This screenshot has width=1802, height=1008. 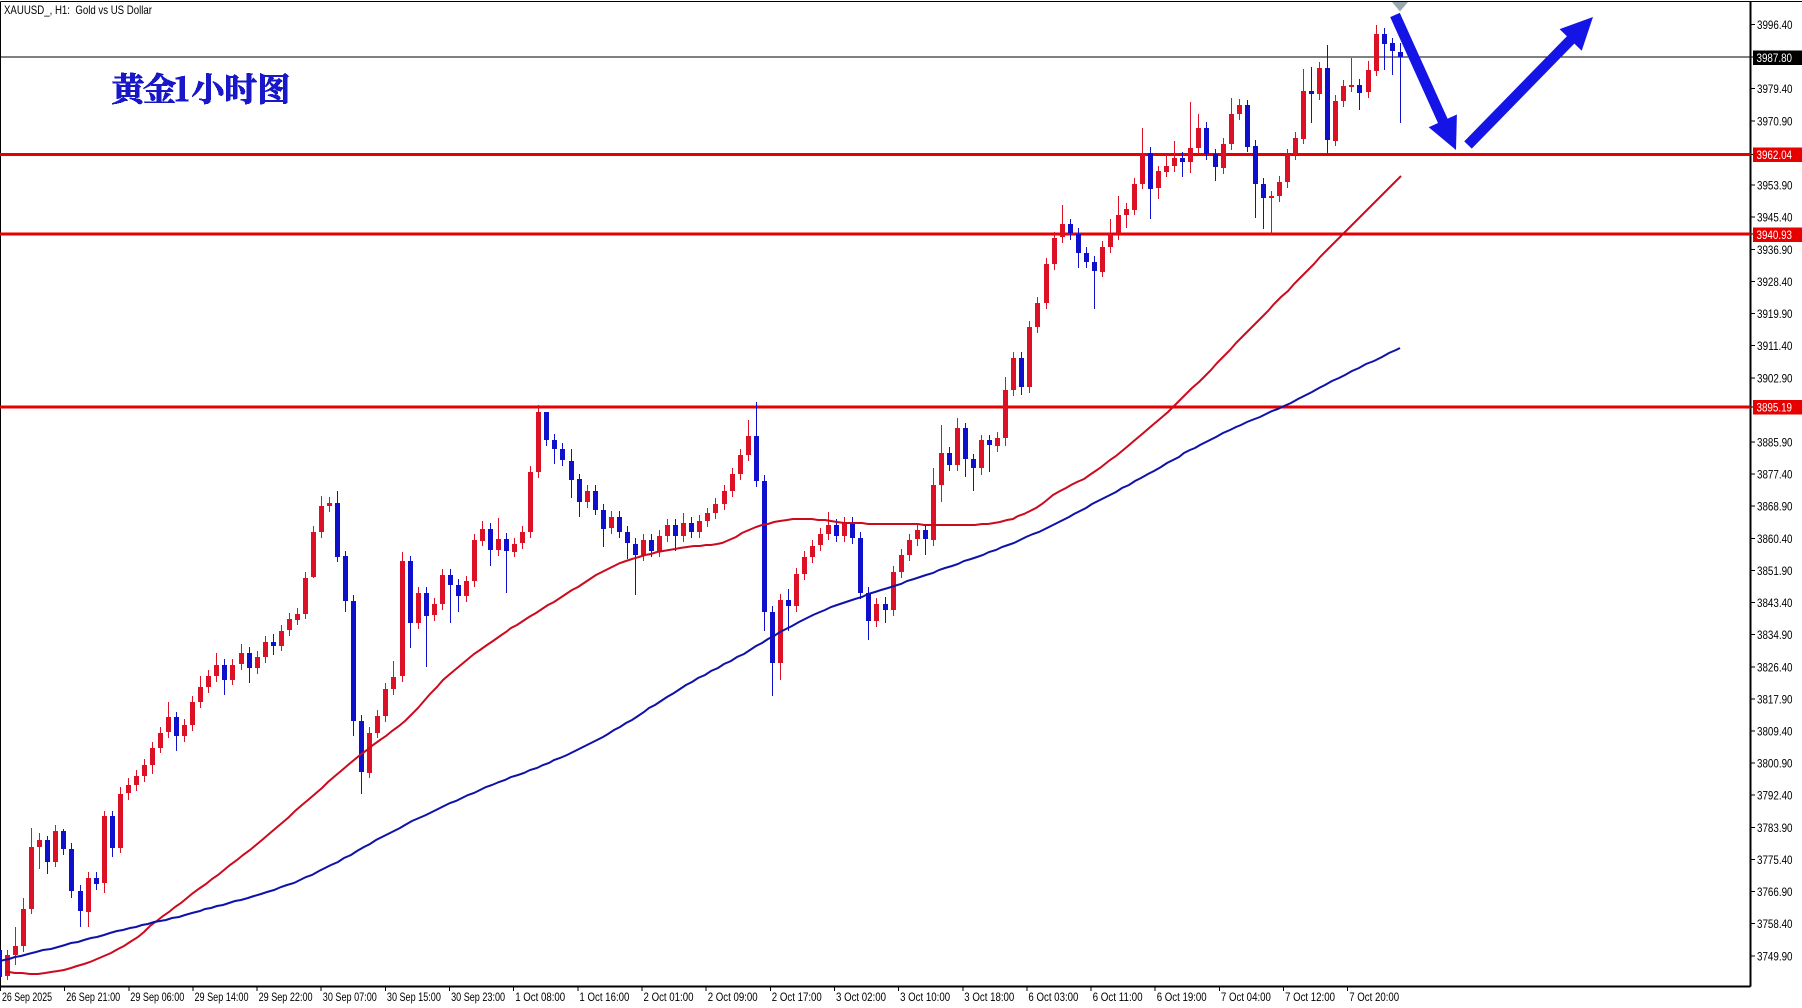 What do you see at coordinates (1775, 892) in the screenshot?
I see `svg-text: 3766.90` at bounding box center [1775, 892].